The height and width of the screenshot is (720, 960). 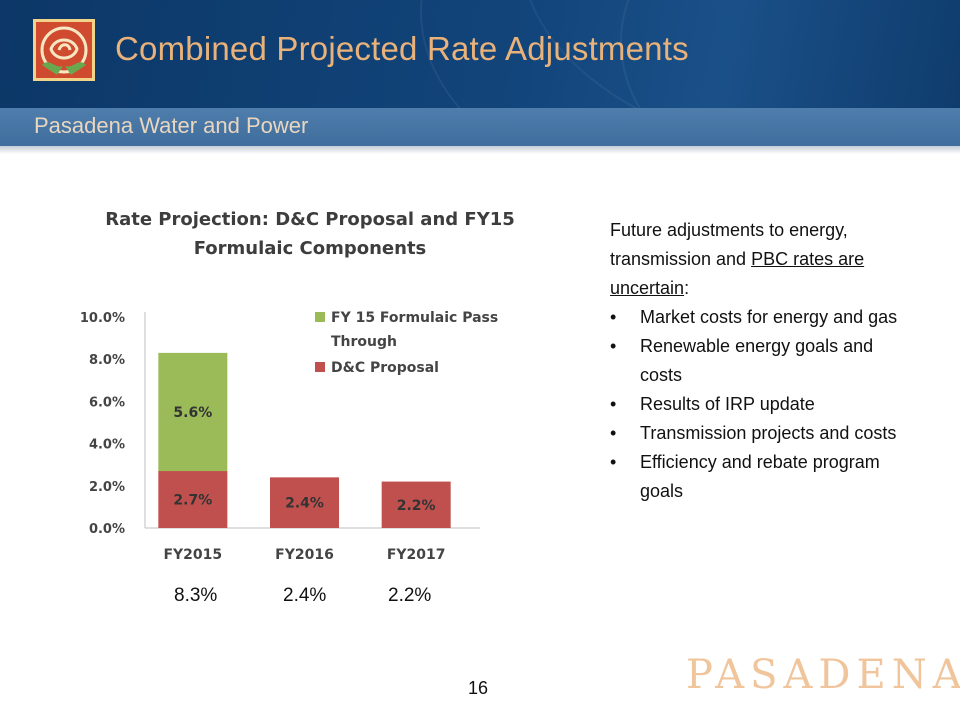 What do you see at coordinates (364, 342) in the screenshot?
I see `legend-label: Through` at bounding box center [364, 342].